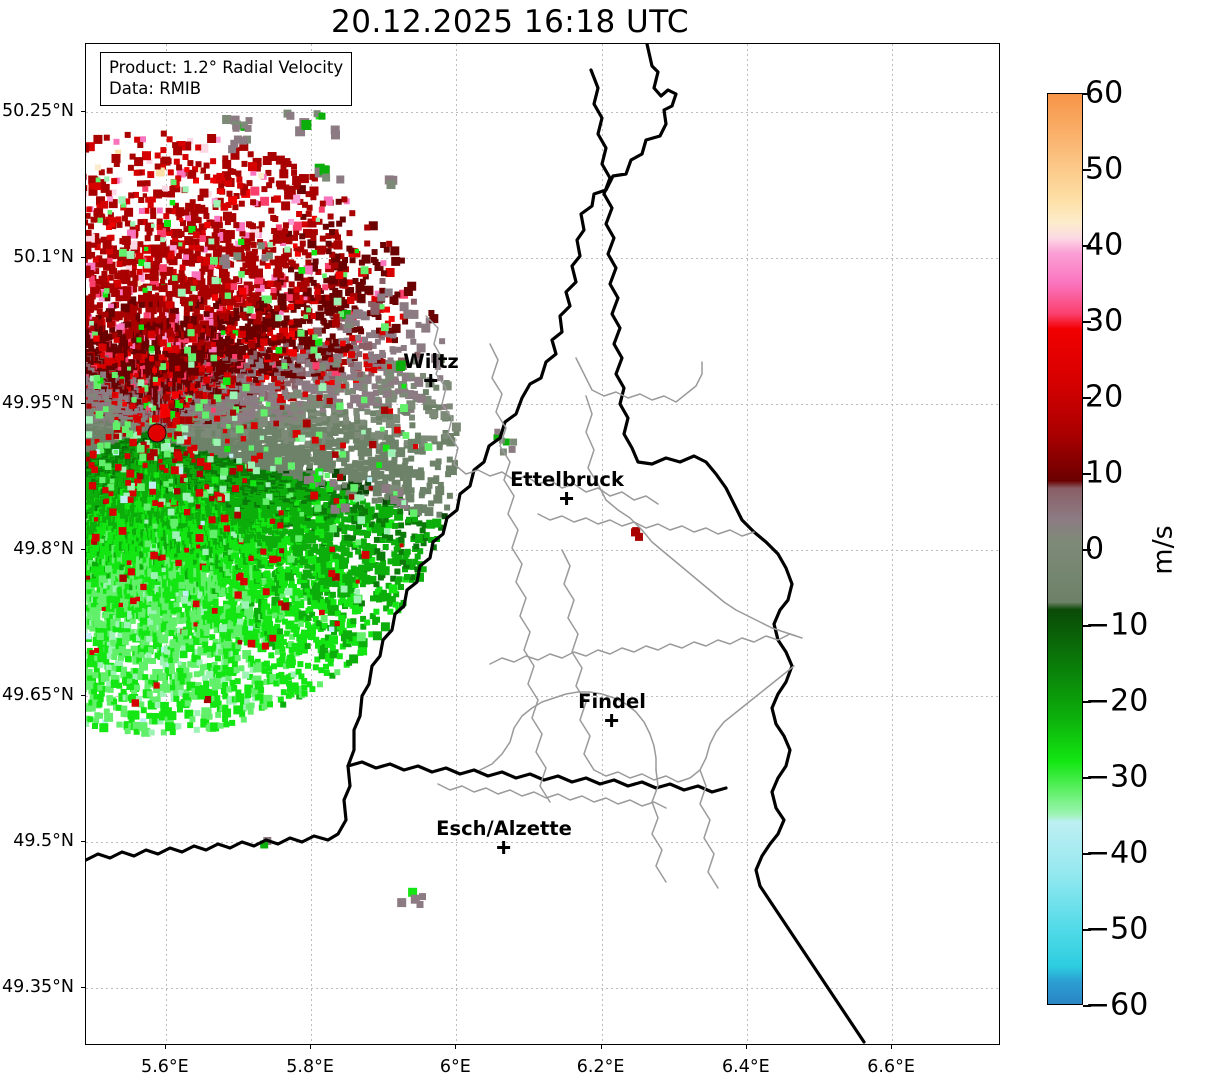  I want to click on info-data-line: Data: RMIB, so click(155, 89).